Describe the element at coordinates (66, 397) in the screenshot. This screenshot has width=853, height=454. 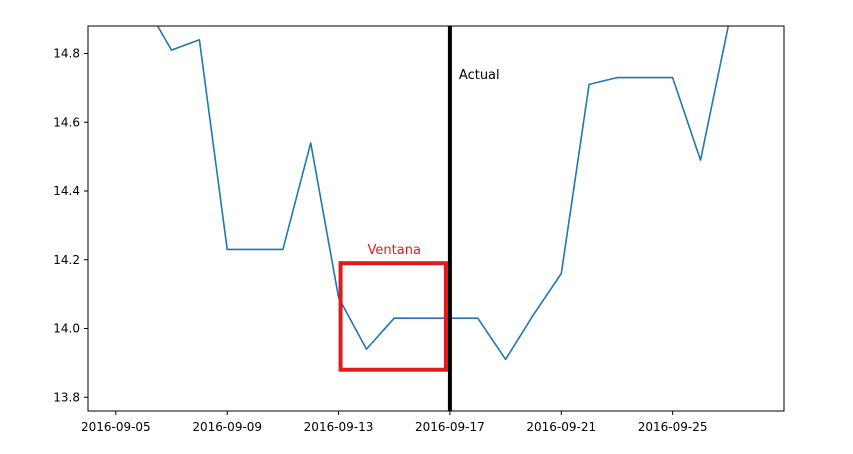
I see `y-tick-label: 13.8` at that location.